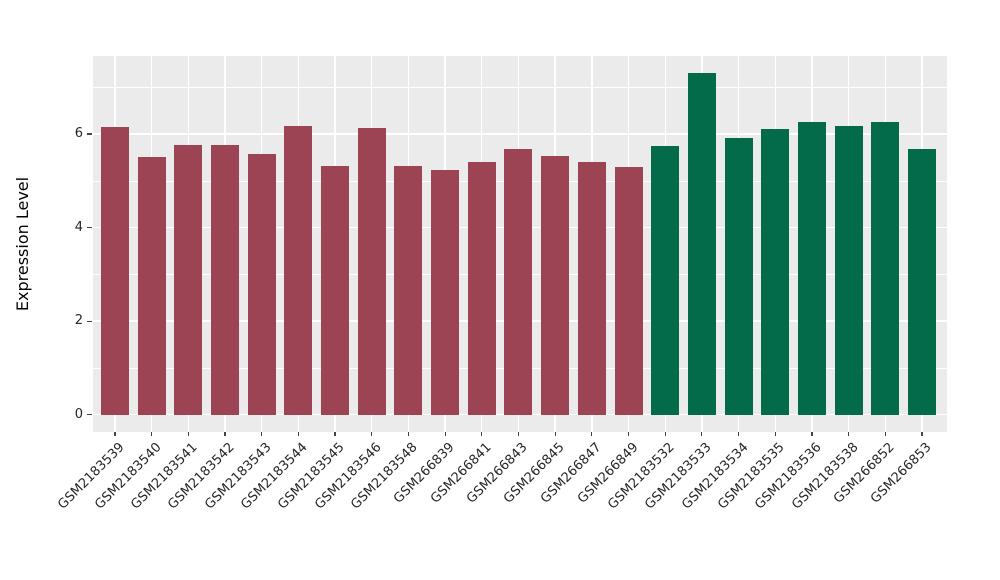 This screenshot has width=1000, height=580. I want to click on gridline-minor, so click(520, 87).